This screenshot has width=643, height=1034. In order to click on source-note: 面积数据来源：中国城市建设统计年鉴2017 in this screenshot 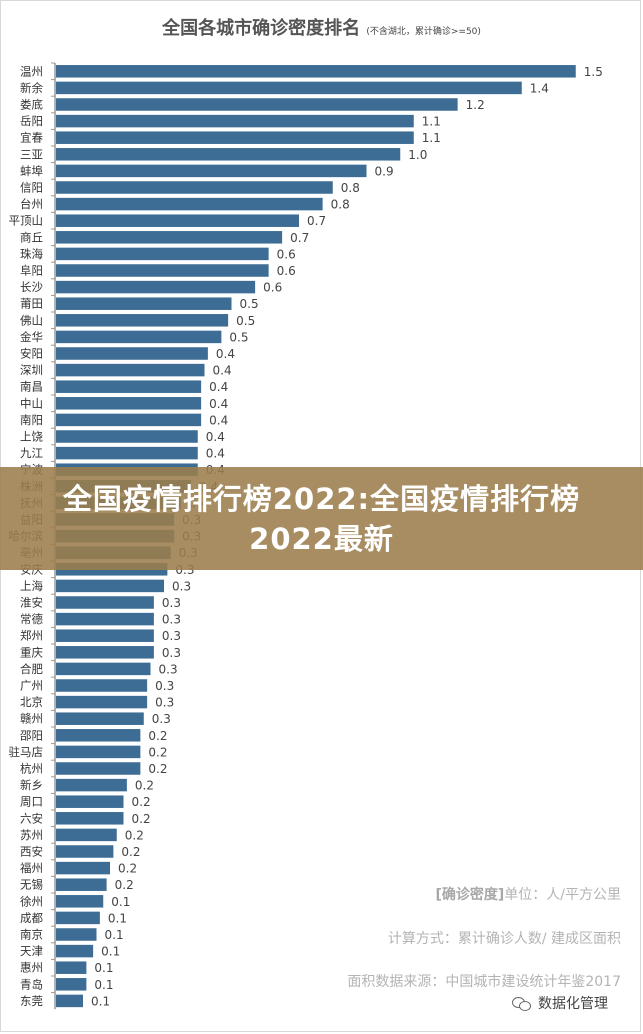, I will do `click(484, 982)`.